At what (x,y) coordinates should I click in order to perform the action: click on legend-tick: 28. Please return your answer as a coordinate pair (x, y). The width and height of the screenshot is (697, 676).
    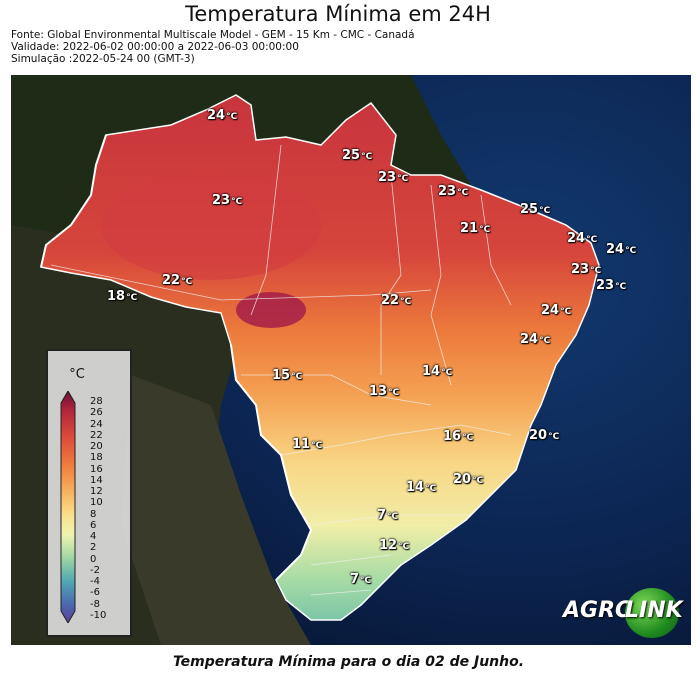
    Looking at the image, I should click on (96, 401).